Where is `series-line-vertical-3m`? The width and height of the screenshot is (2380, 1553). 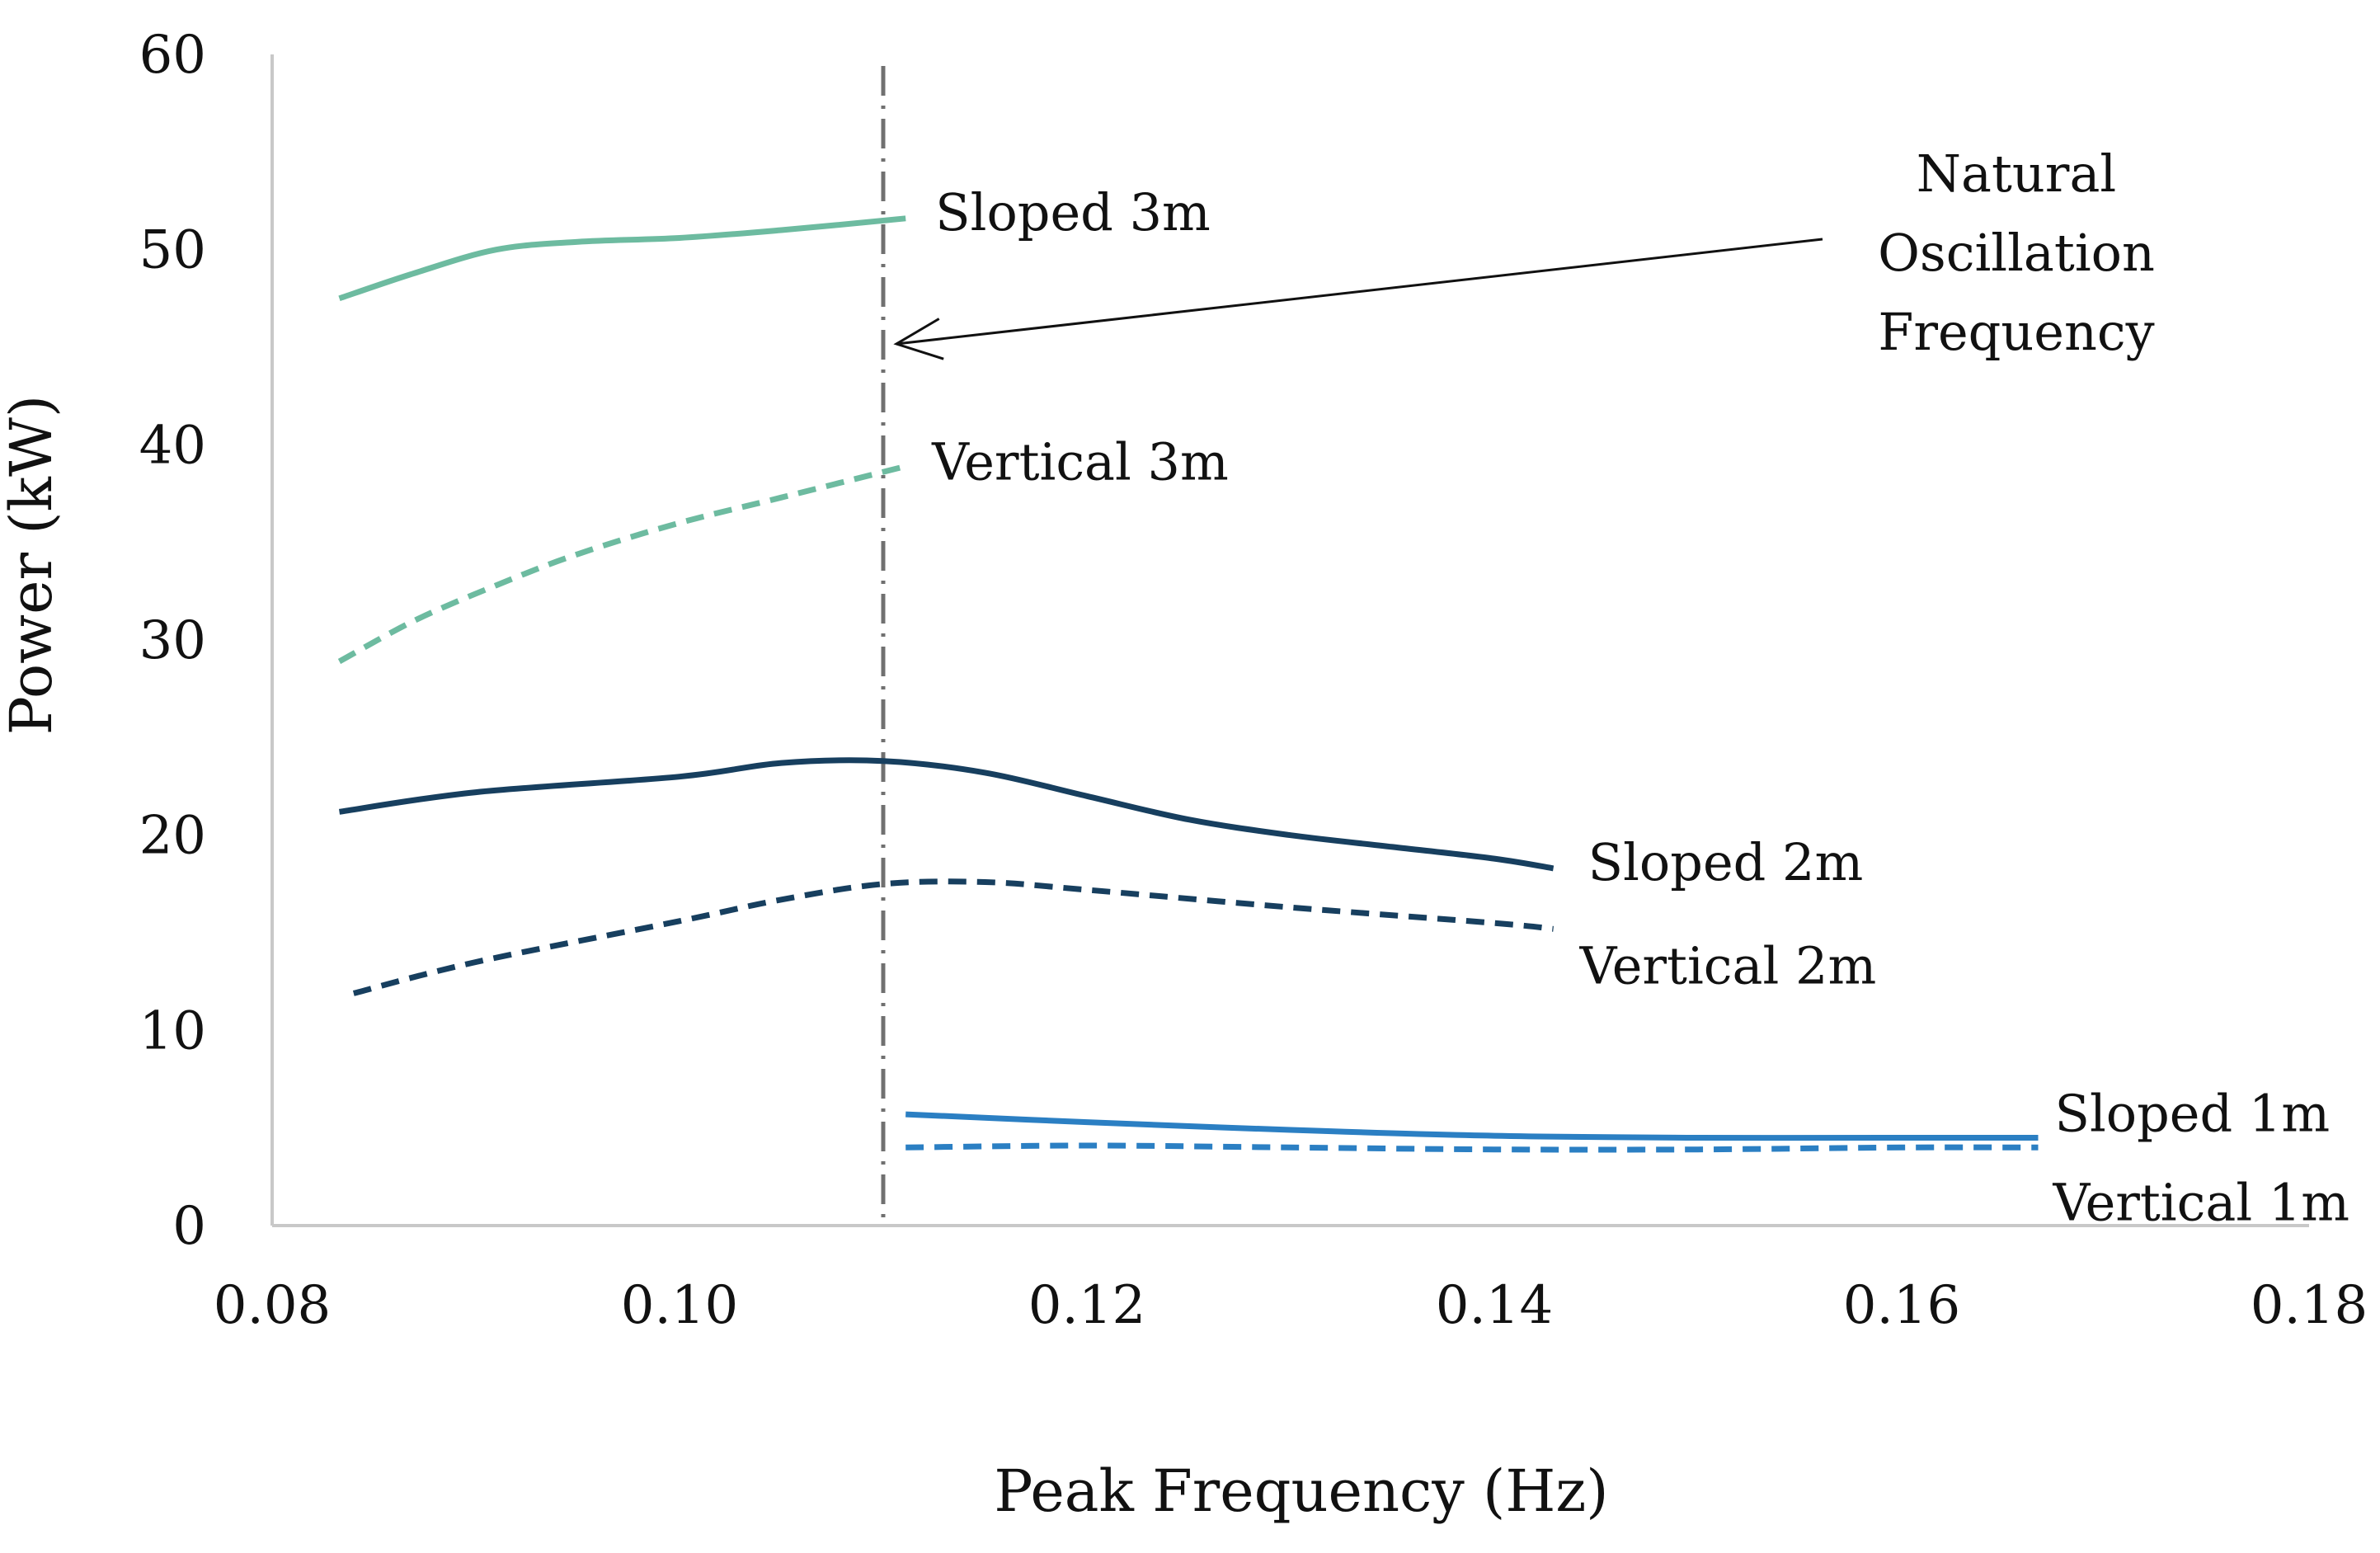
series-line-vertical-3m is located at coordinates (622, 564).